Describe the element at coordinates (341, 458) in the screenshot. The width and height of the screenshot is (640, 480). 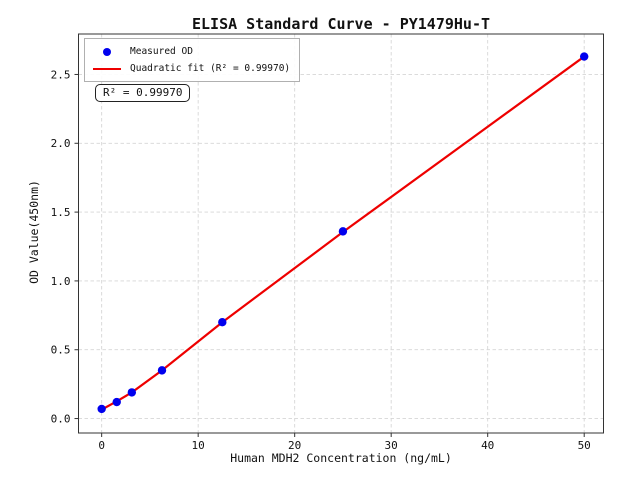
I see `x-axis-label: Human MDH2 Concentration (ng/mL)` at that location.